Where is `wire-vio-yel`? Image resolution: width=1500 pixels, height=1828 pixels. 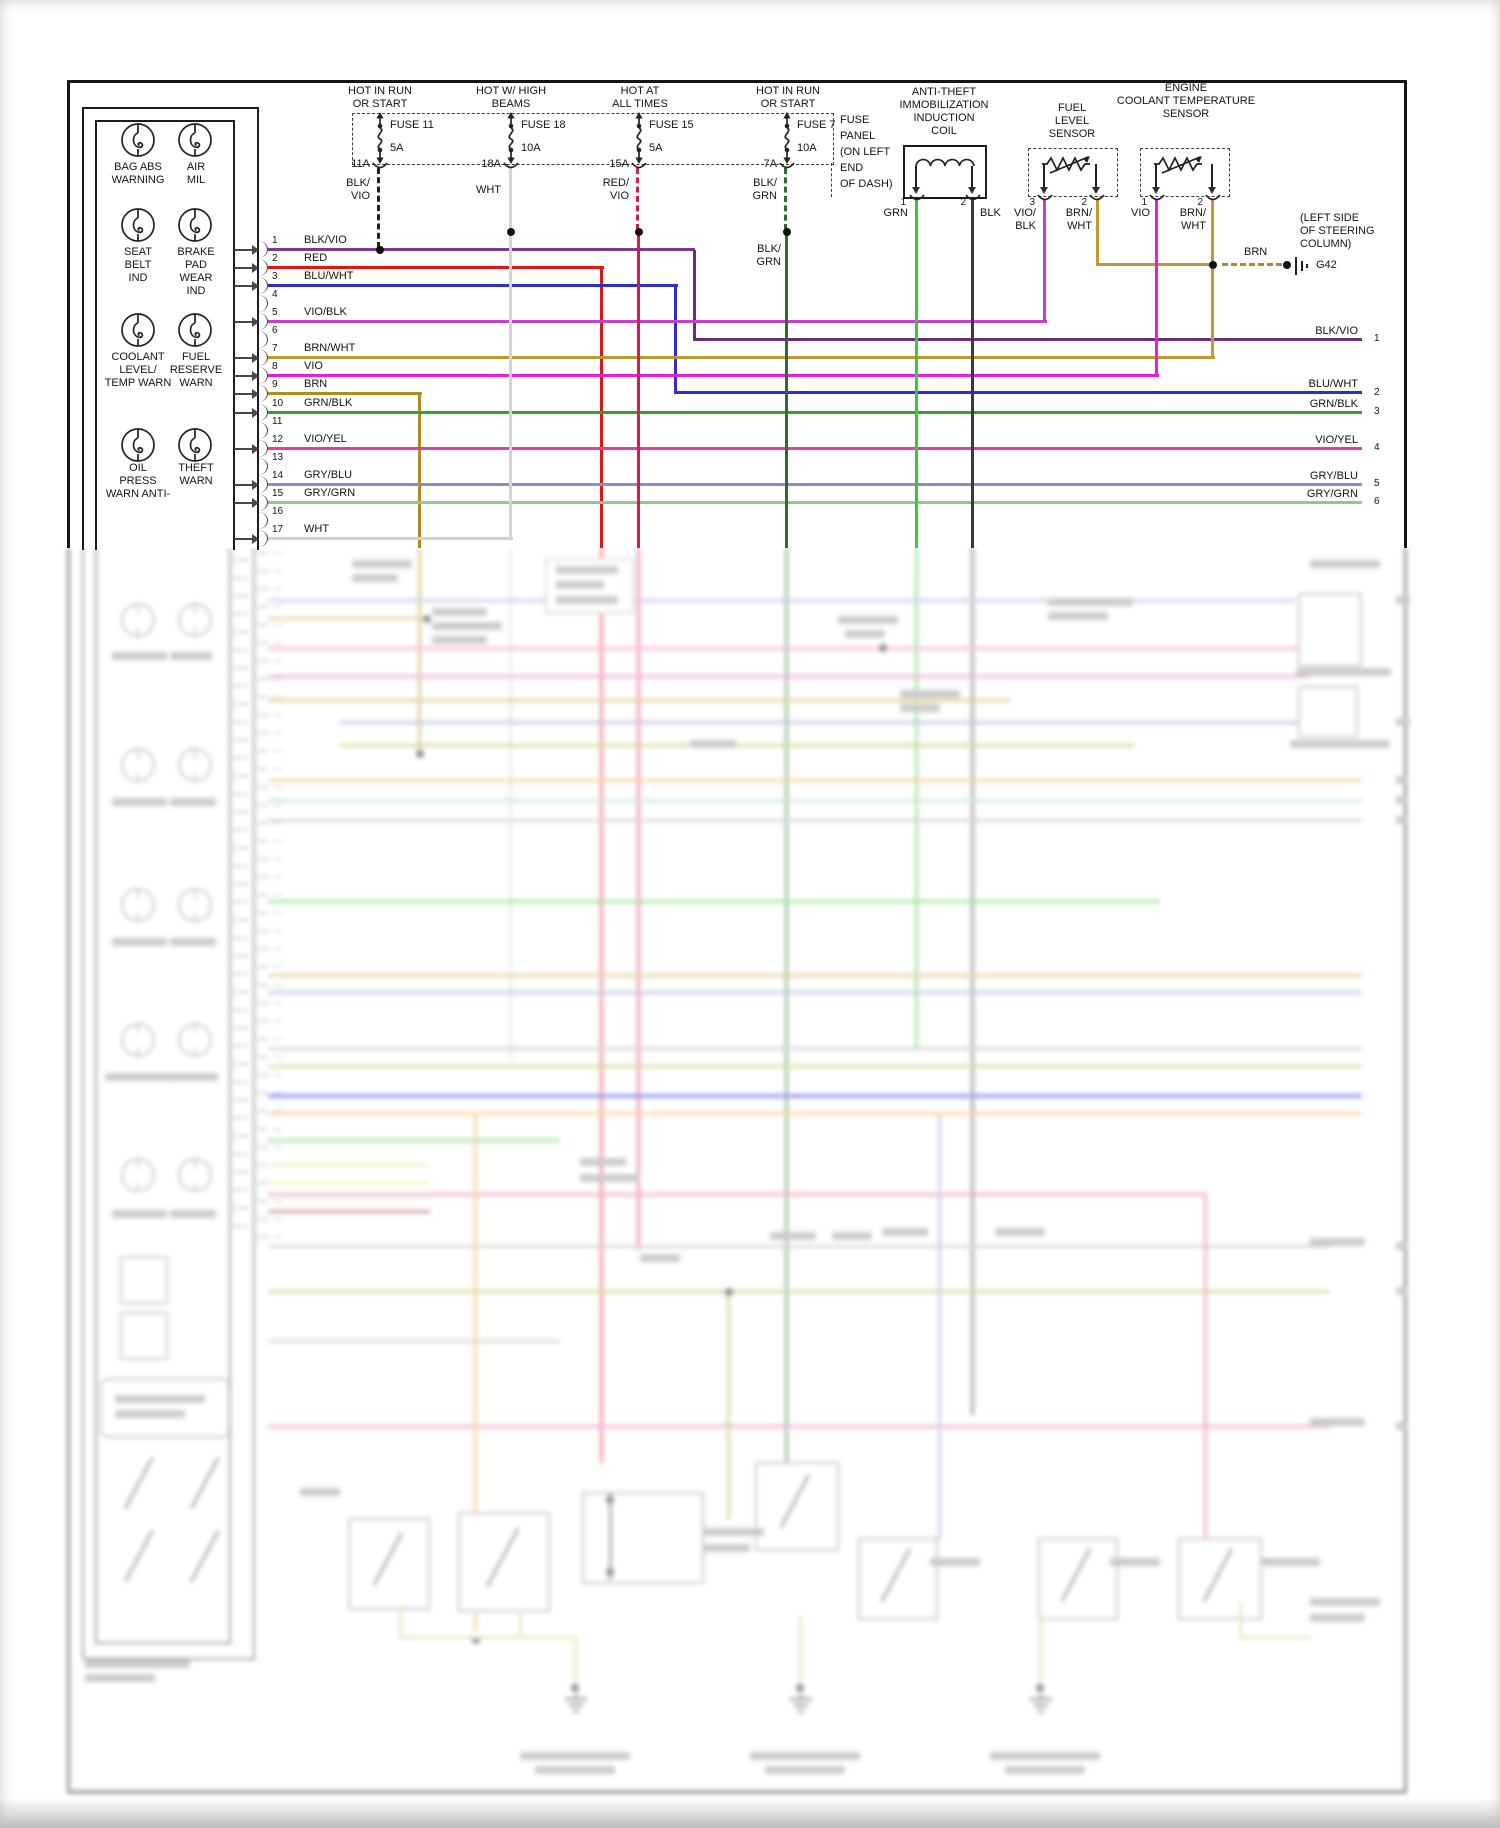
wire-vio-yel is located at coordinates (815, 448).